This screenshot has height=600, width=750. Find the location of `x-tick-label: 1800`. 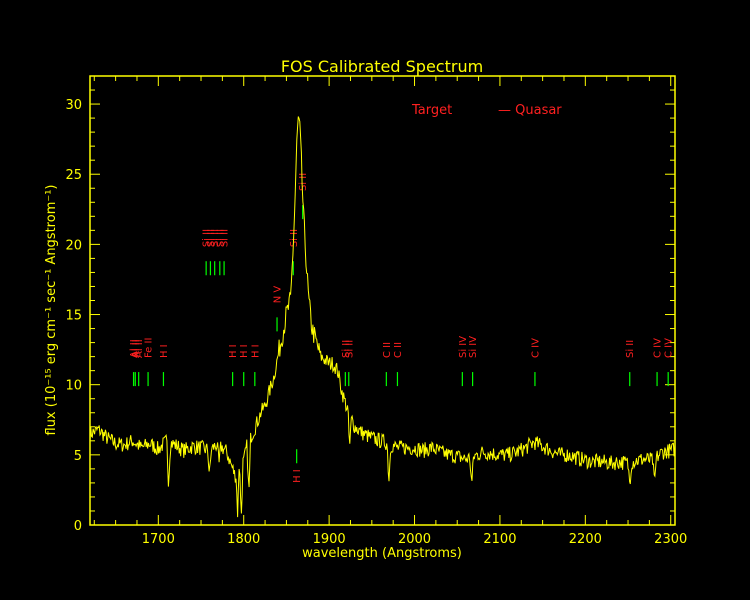

x-tick-label: 1800 is located at coordinates (243, 539).